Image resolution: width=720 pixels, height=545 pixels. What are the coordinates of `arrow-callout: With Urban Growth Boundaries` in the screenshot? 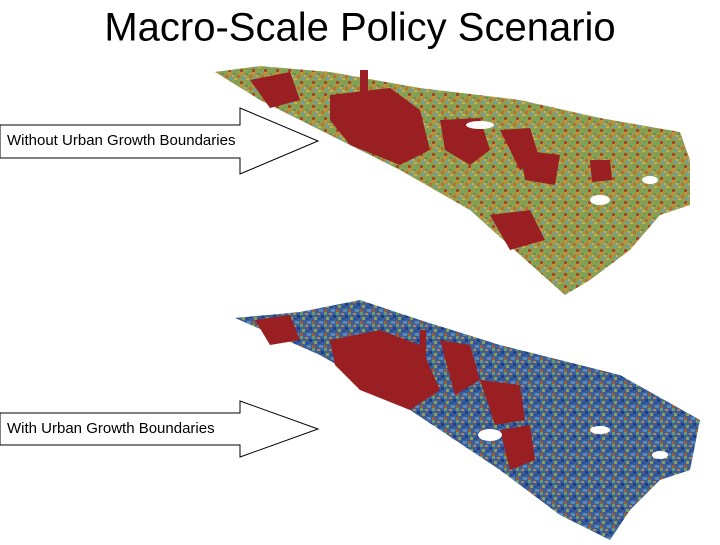 It's located at (160, 429).